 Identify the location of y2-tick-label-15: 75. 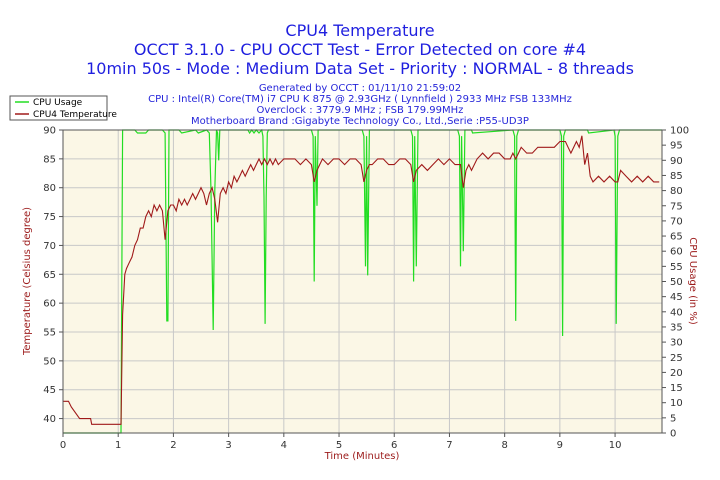
(676, 206).